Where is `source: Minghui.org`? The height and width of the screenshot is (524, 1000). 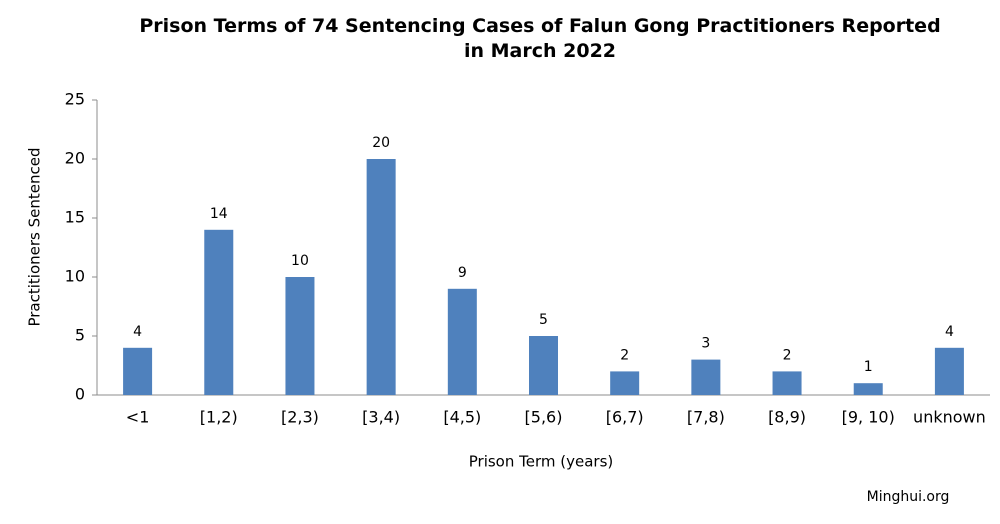 source: Minghui.org is located at coordinates (908, 497).